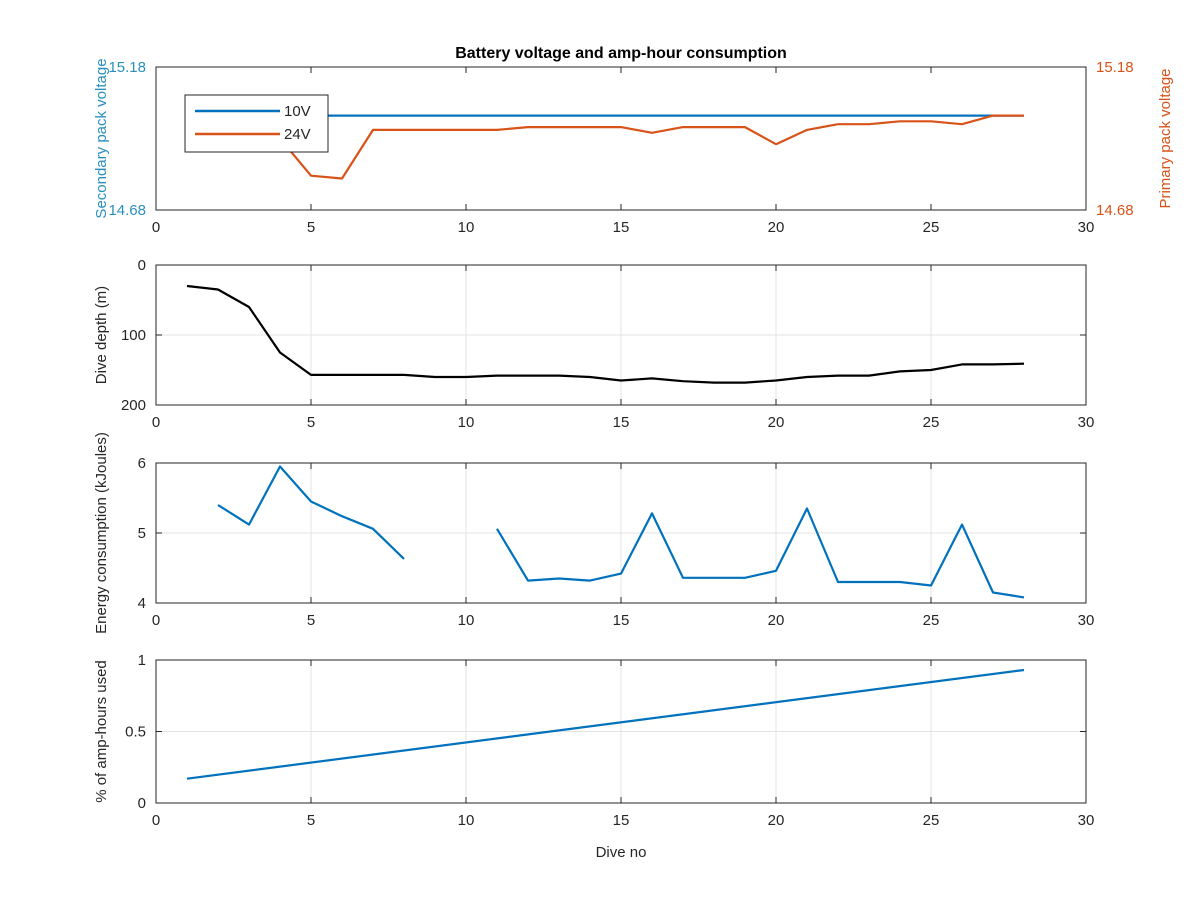  What do you see at coordinates (101, 335) in the screenshot?
I see `y-axis-label: Dive depth (m)` at bounding box center [101, 335].